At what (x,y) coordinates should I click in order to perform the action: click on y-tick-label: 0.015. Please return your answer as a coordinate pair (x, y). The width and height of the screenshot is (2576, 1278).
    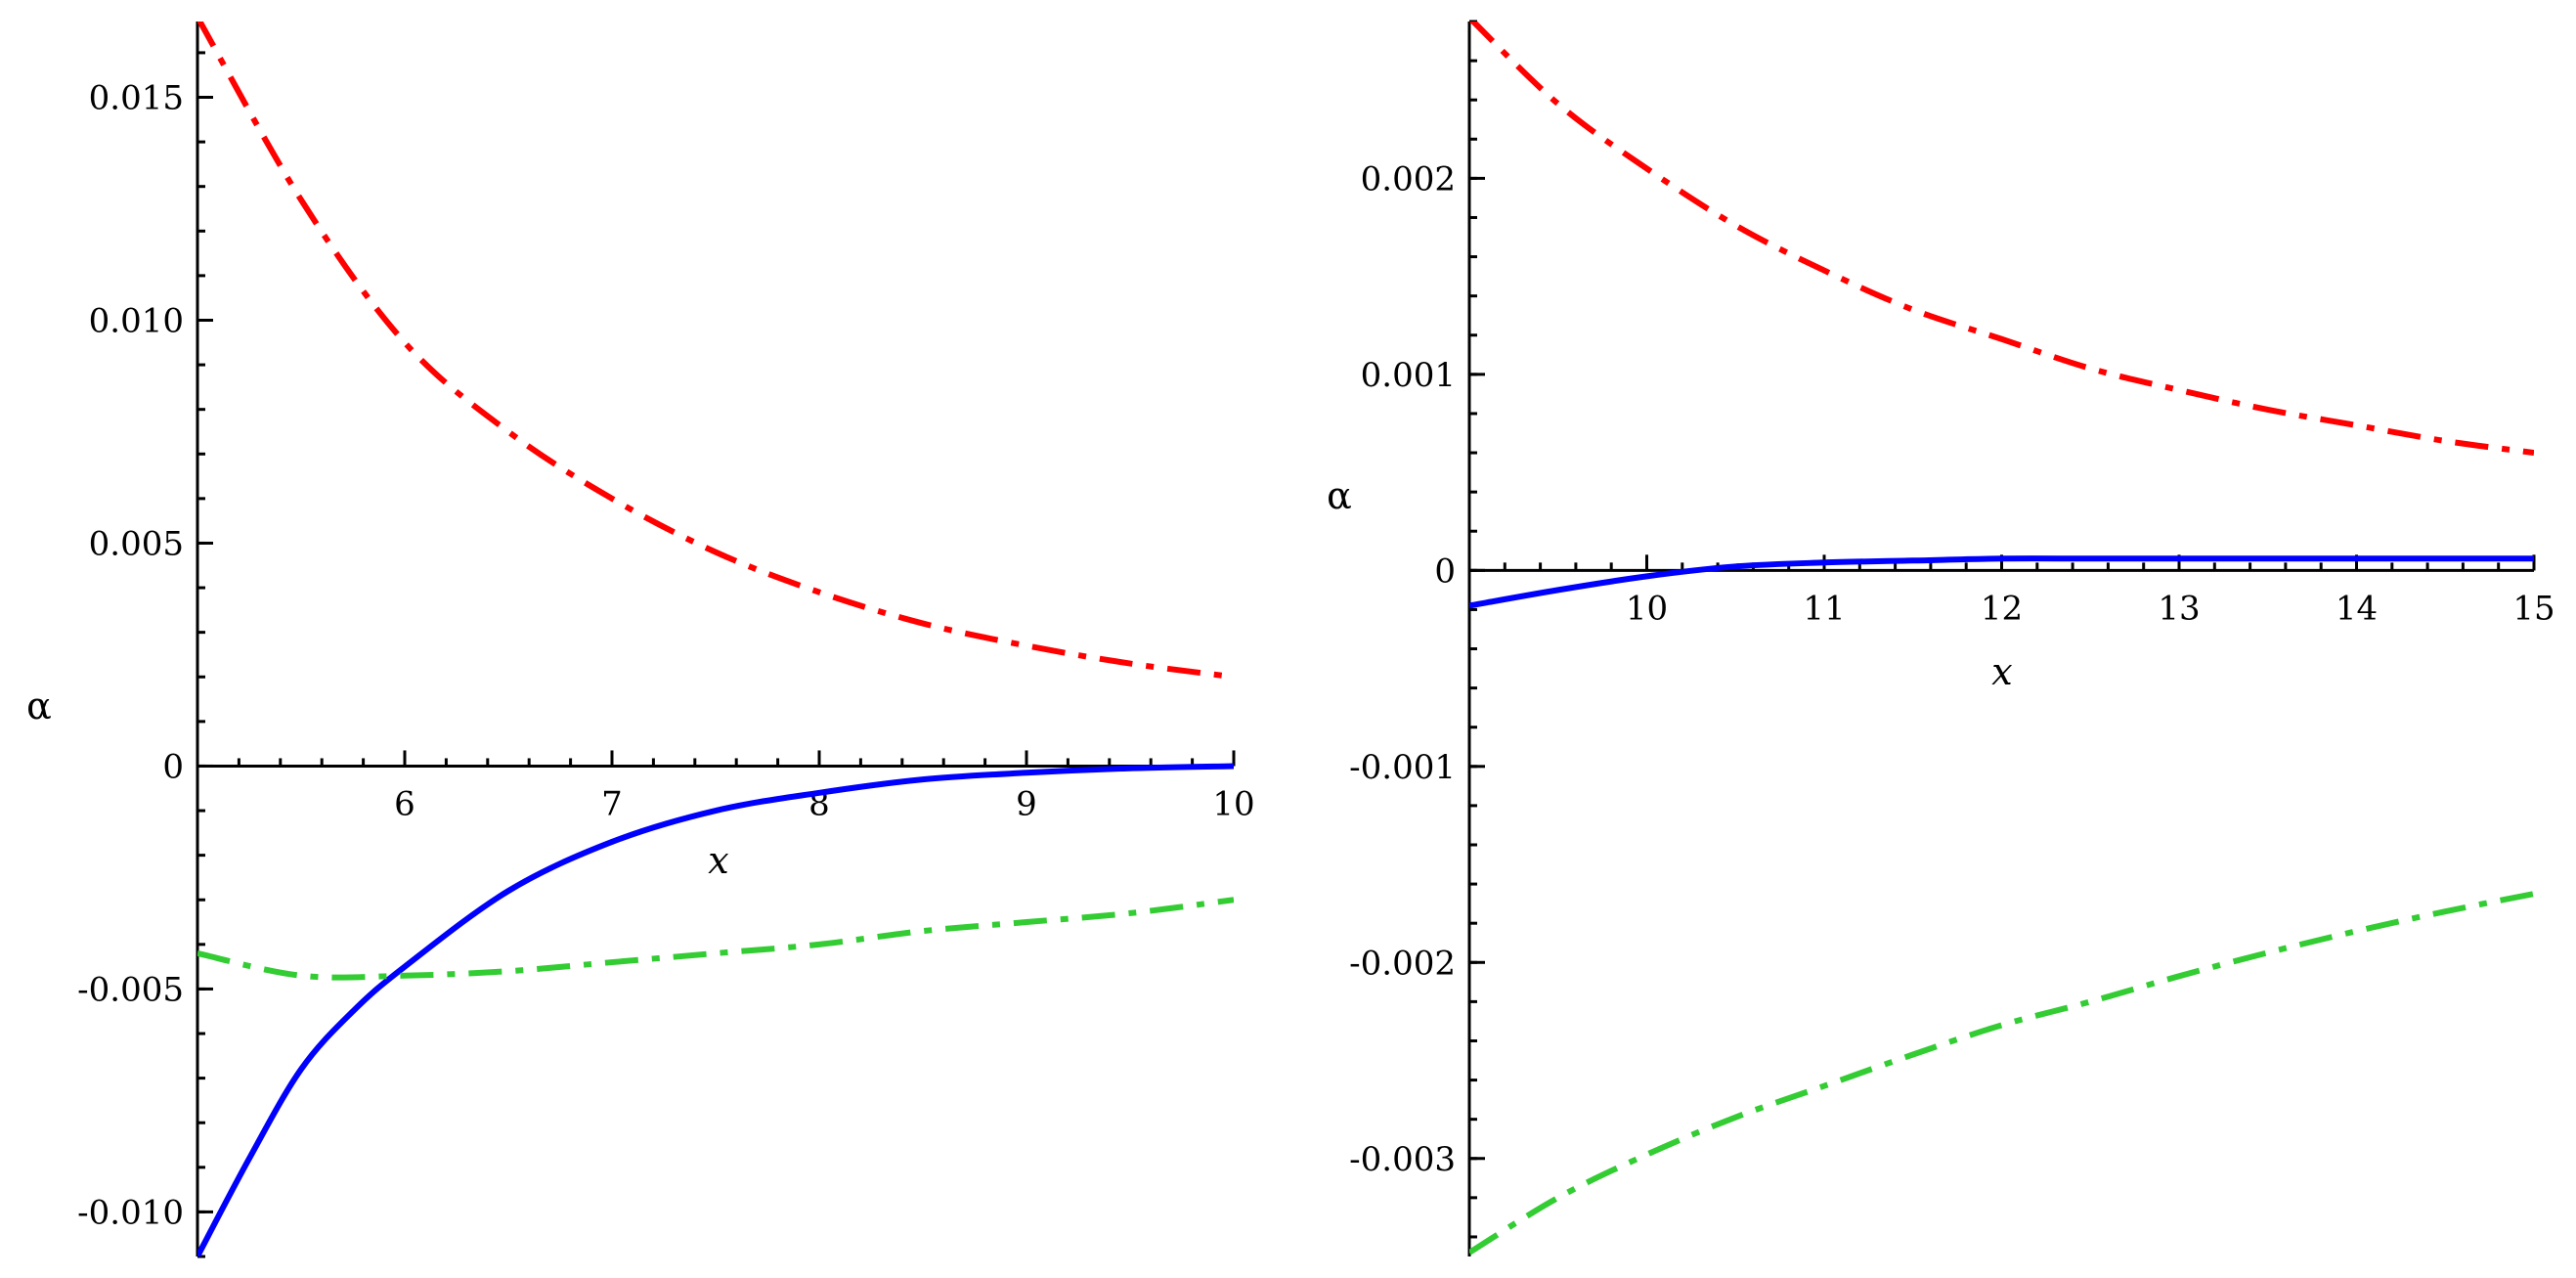
    Looking at the image, I should click on (136, 99).